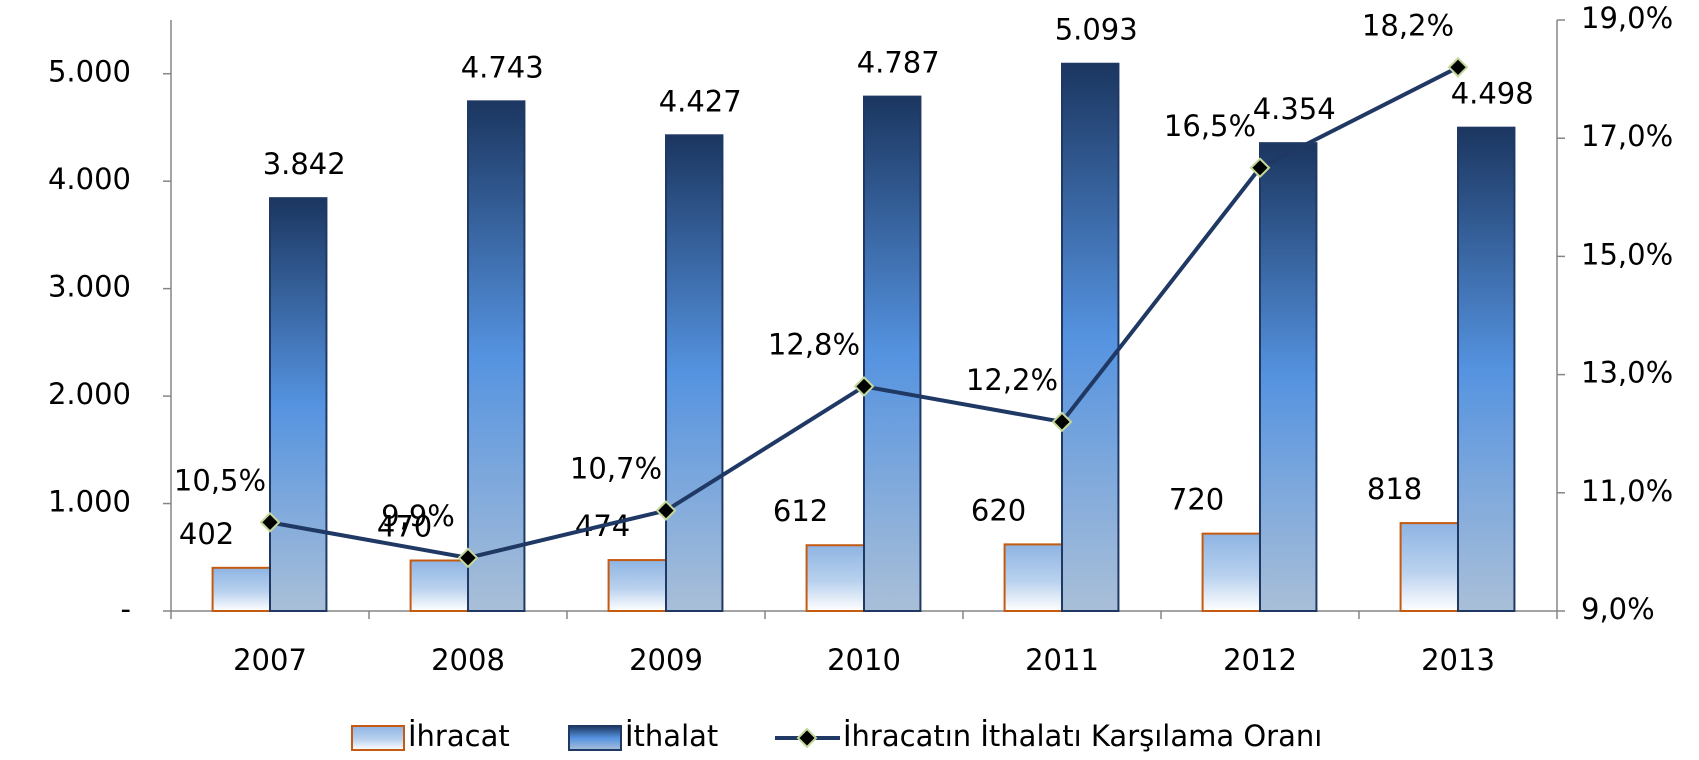  What do you see at coordinates (998, 510) in the screenshot?
I see `export-label: 620` at bounding box center [998, 510].